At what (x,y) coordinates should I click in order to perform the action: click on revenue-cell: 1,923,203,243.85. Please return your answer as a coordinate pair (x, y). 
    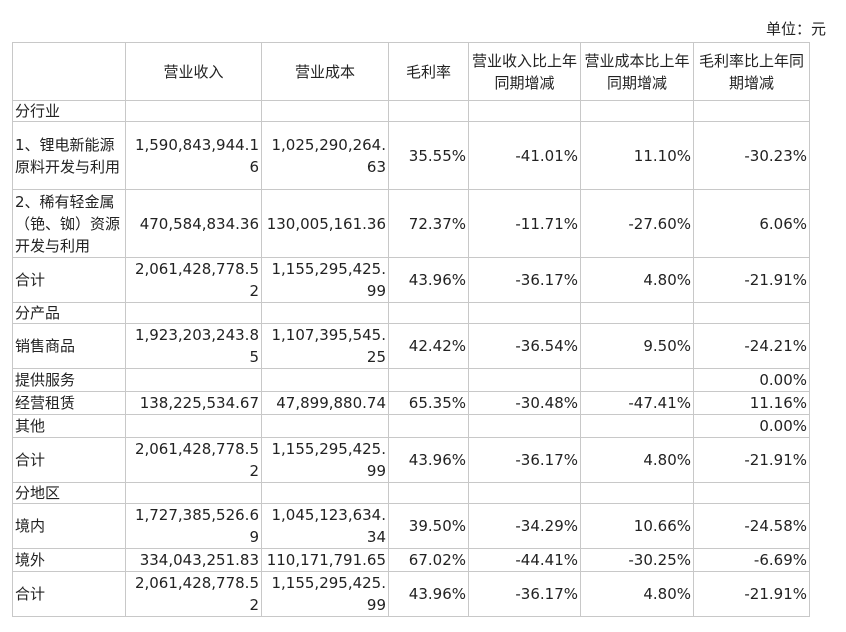
    Looking at the image, I should click on (193, 346).